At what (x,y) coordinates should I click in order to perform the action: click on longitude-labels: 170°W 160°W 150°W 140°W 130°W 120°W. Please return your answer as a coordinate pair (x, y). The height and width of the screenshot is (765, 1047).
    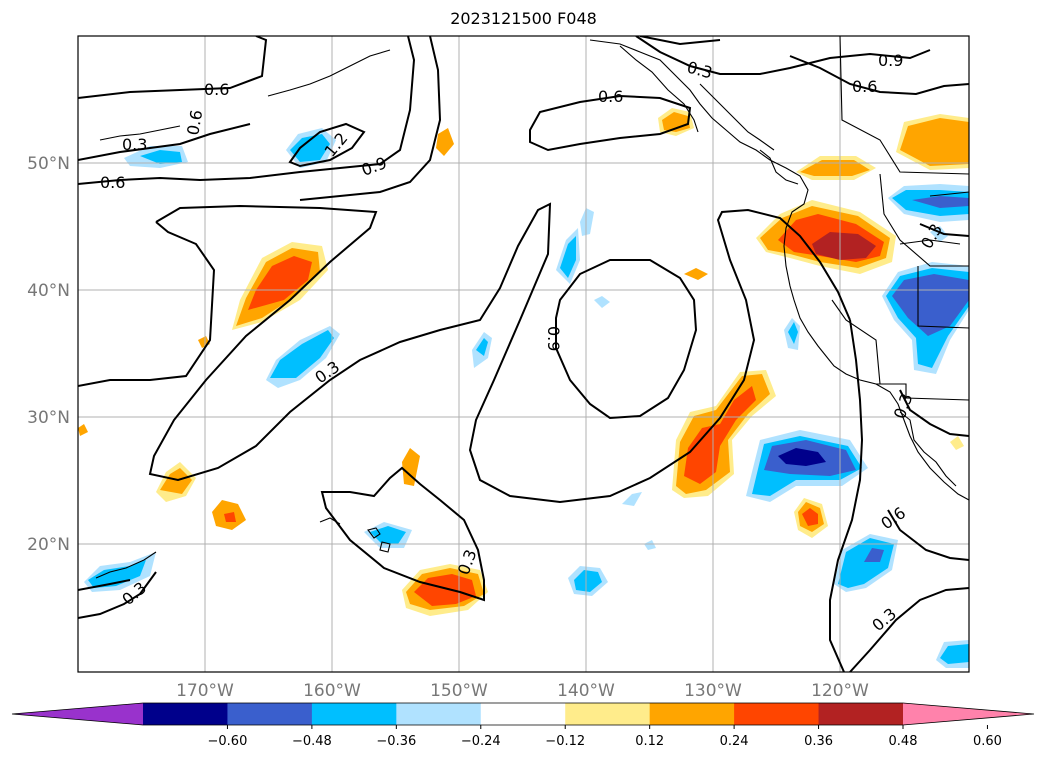
    Looking at the image, I should click on (522, 691).